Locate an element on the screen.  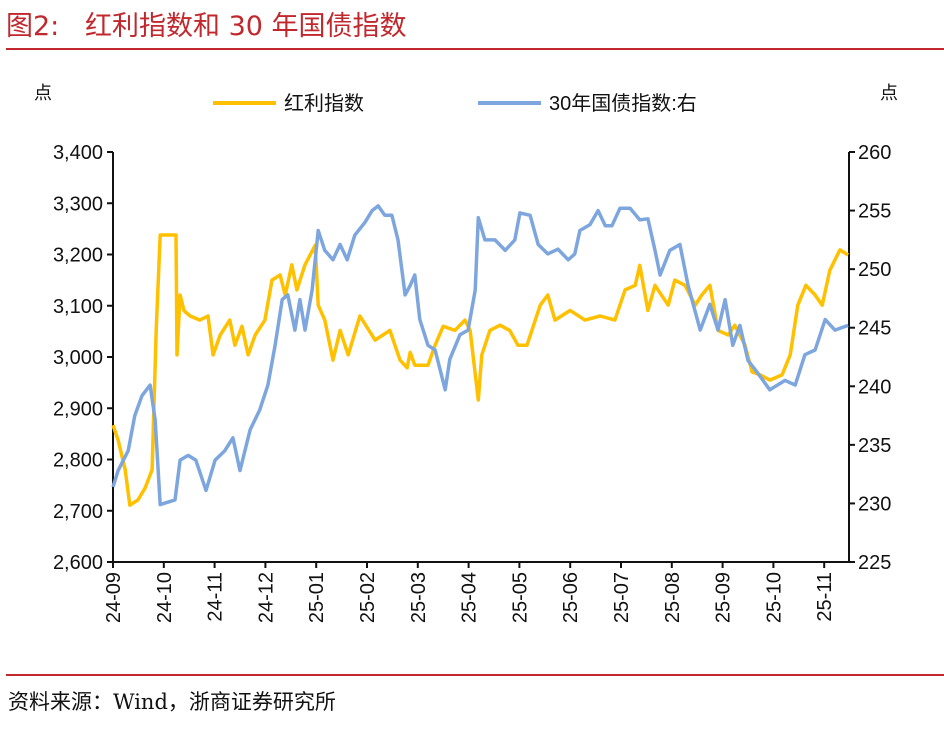
legend-label-dividend: 红利指数 is located at coordinates (324, 103).